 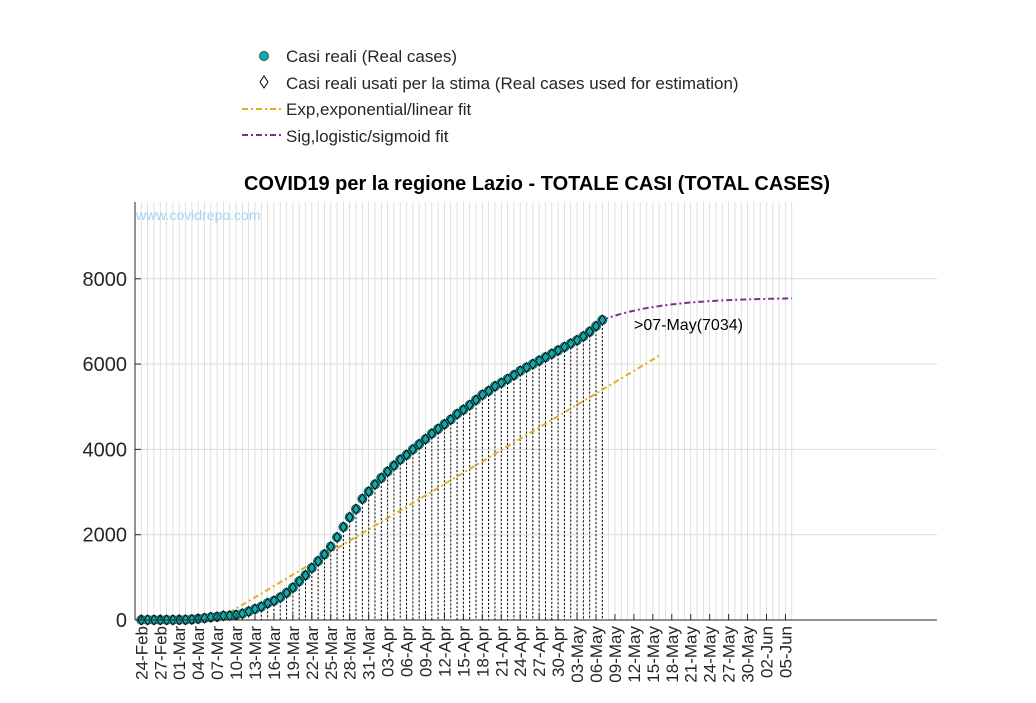 I want to click on x-tick-label: 18-May, so click(x=672, y=654).